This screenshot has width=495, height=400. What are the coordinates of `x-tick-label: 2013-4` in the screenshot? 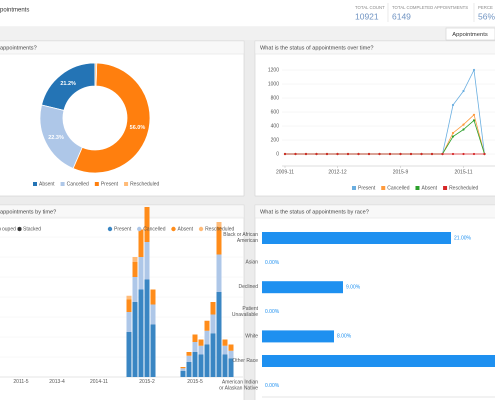 It's located at (57, 382).